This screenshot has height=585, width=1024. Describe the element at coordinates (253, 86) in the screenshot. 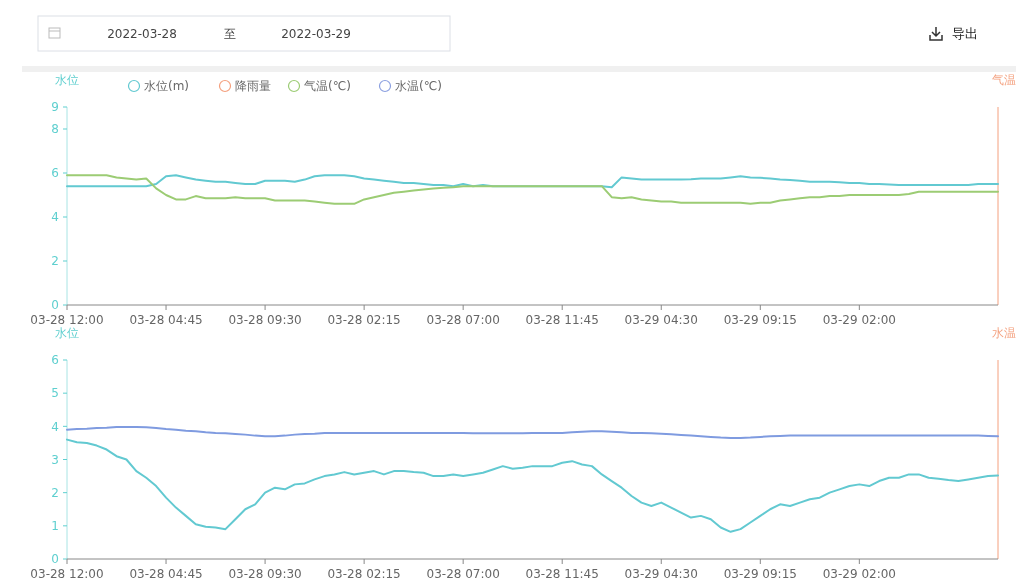

I see `legend-label: 降雨量` at that location.